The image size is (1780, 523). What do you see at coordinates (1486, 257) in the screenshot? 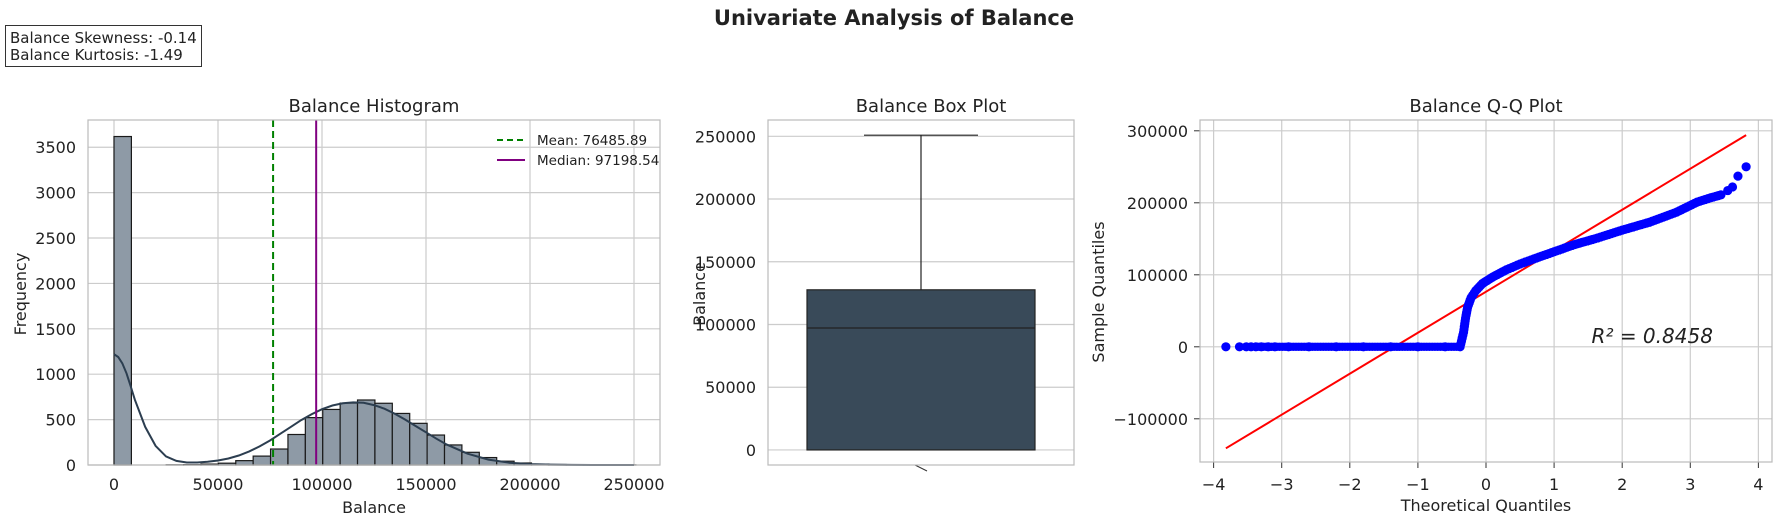
I see `qq-points` at bounding box center [1486, 257].